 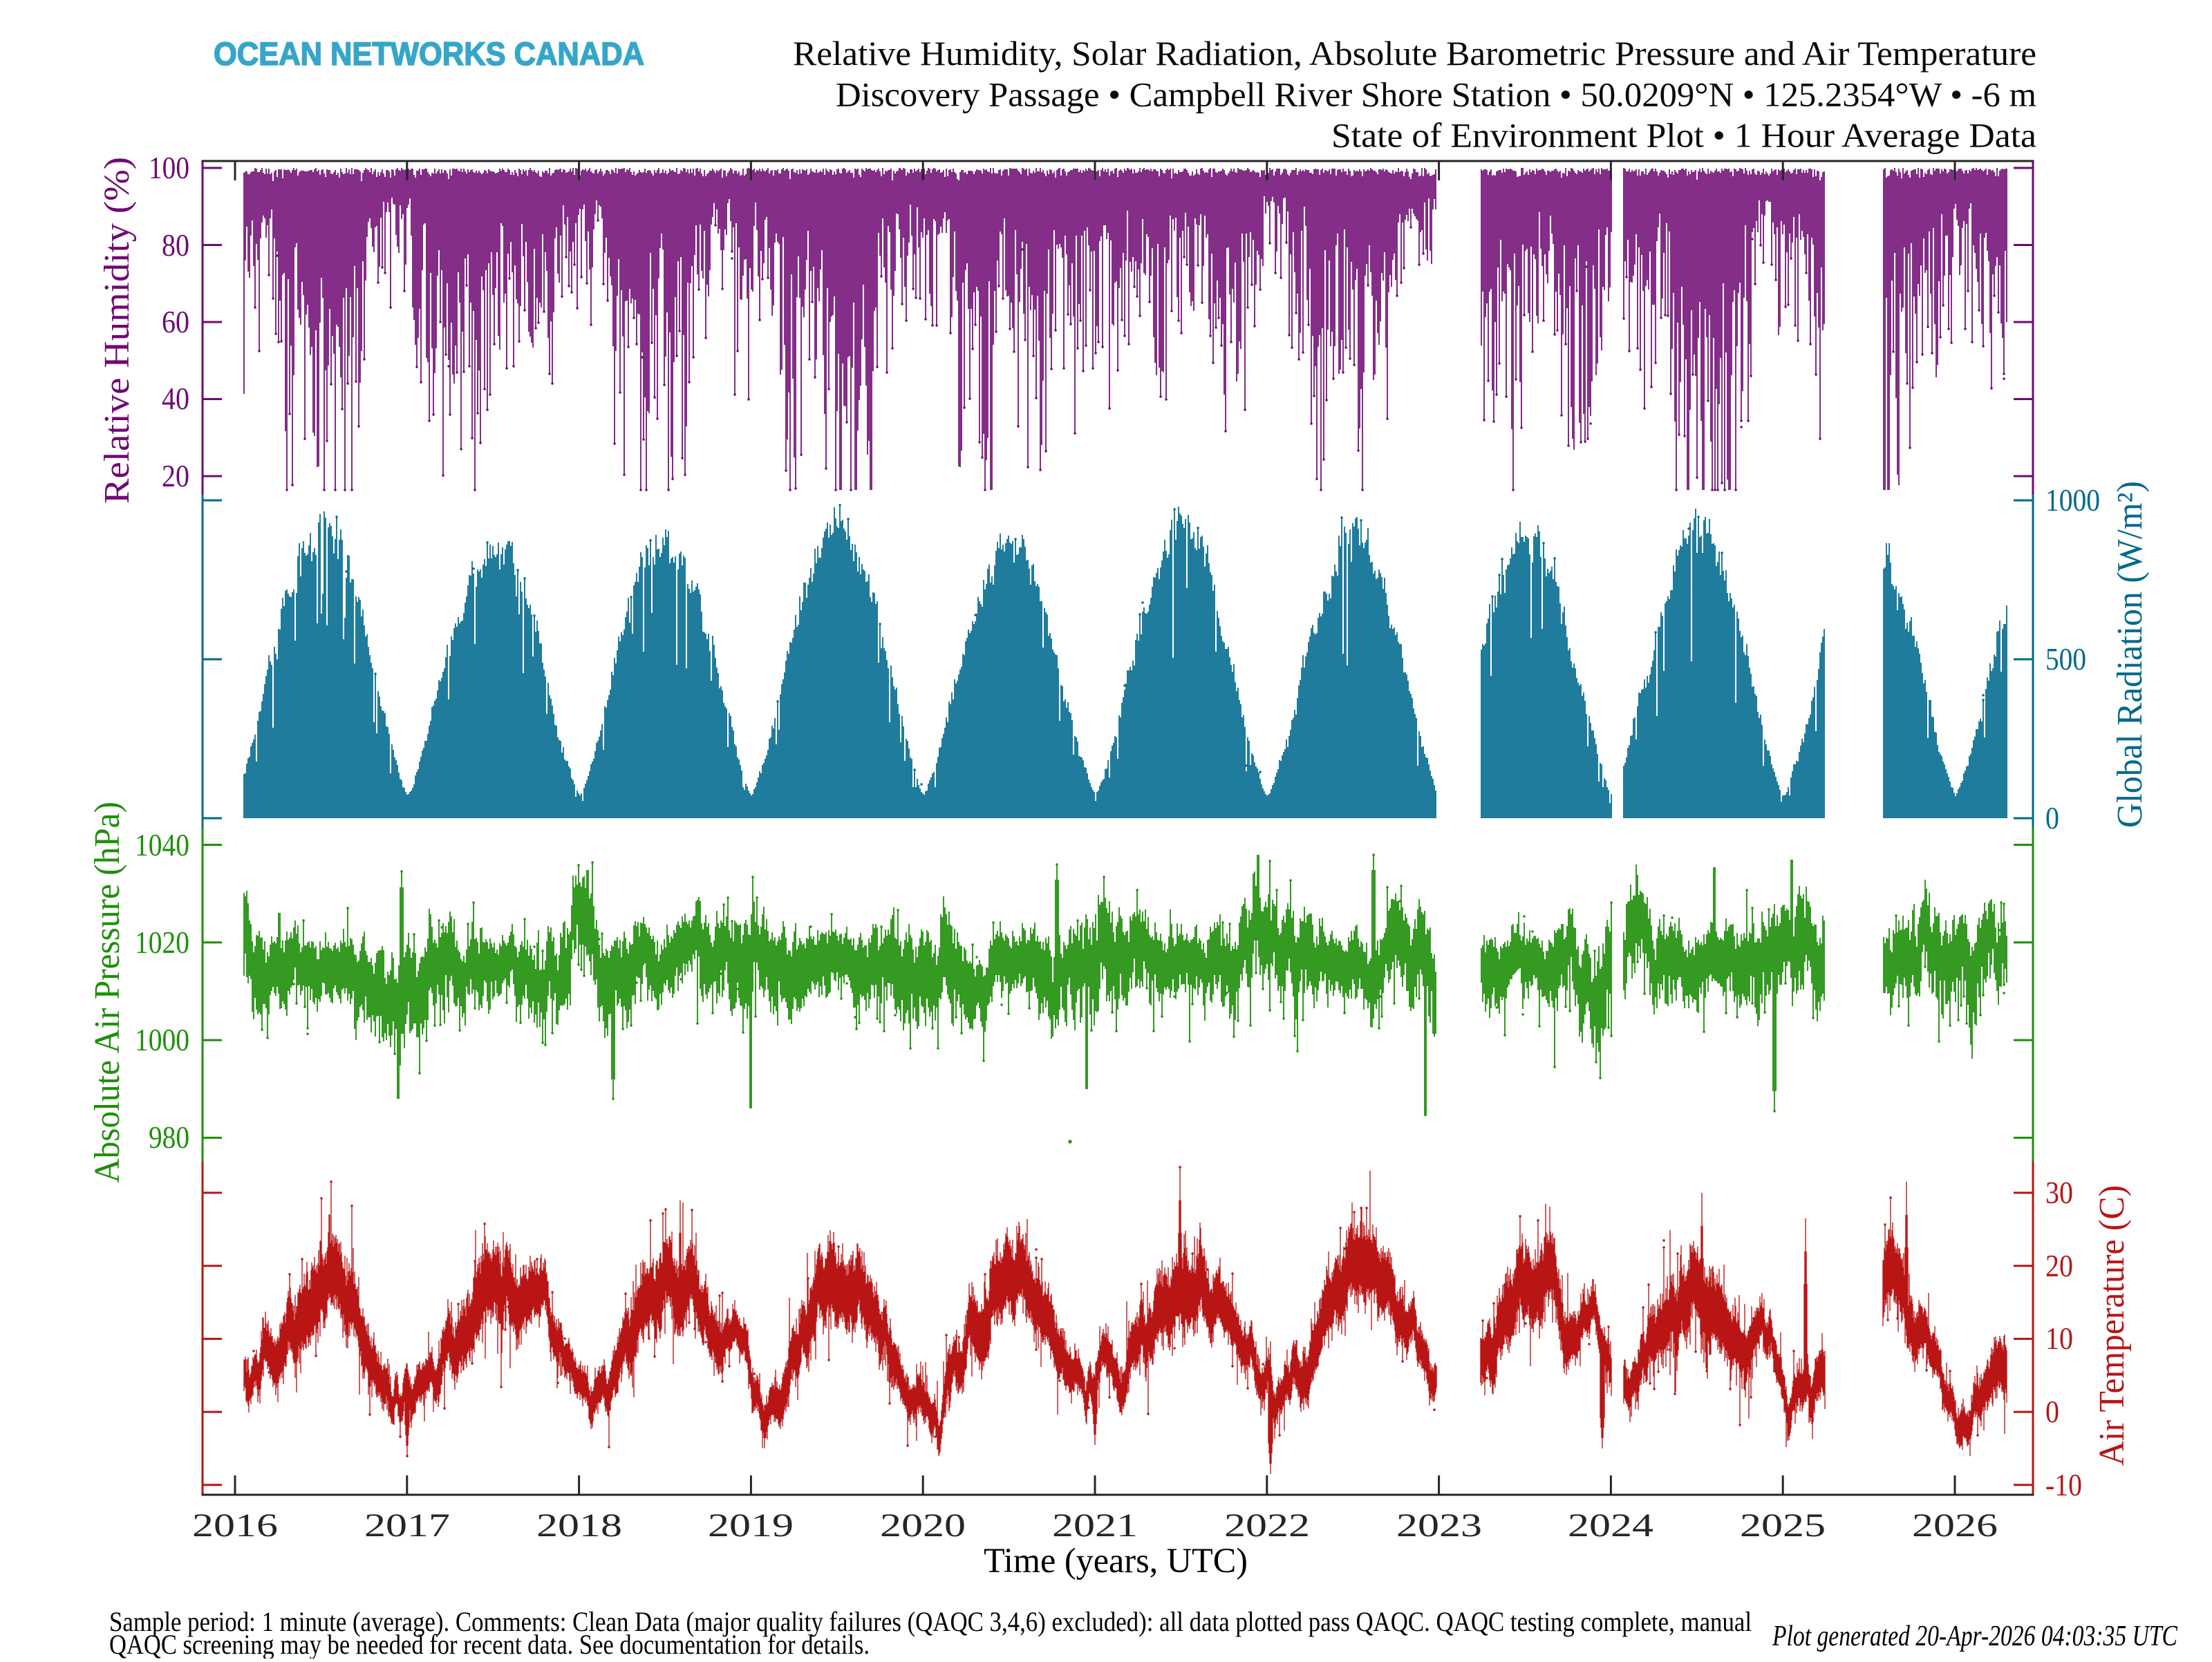 What do you see at coordinates (117, 330) in the screenshot?
I see `svg-text: Relative Humidity (%)` at bounding box center [117, 330].